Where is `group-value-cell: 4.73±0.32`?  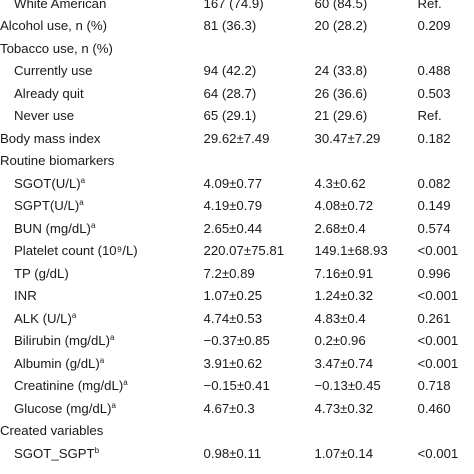 group-value-cell: 4.73±0.32 is located at coordinates (344, 408).